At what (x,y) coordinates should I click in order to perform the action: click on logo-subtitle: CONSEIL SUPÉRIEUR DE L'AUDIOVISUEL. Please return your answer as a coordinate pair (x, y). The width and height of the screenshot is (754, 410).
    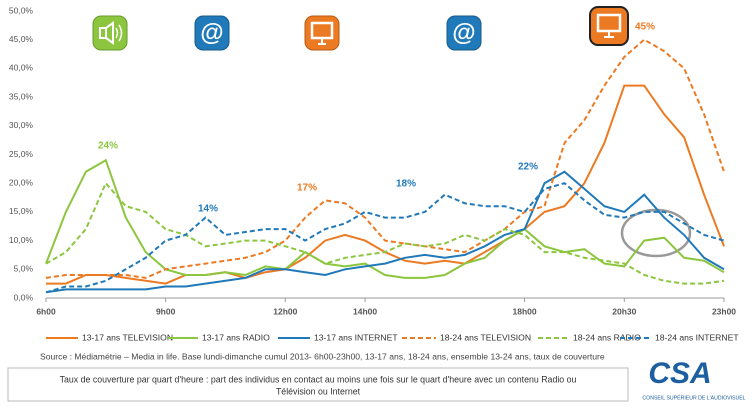
    Looking at the image, I should click on (693, 397).